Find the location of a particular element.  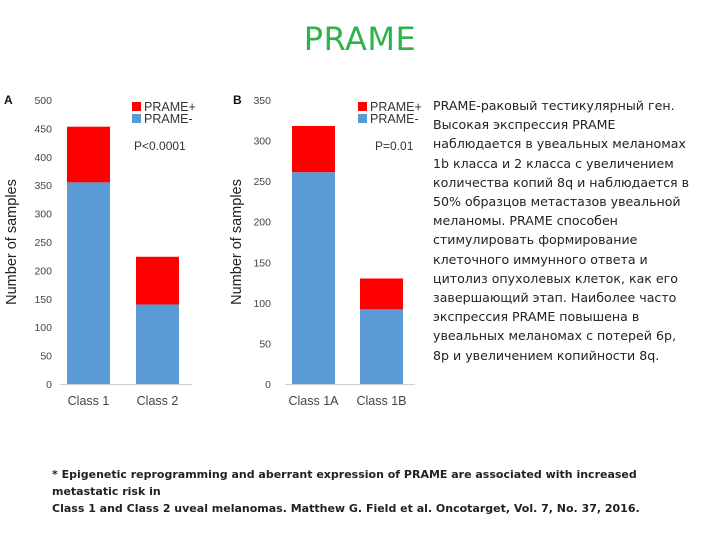

description-line: цитолиз опухолевых клеток, как его is located at coordinates (555, 278).